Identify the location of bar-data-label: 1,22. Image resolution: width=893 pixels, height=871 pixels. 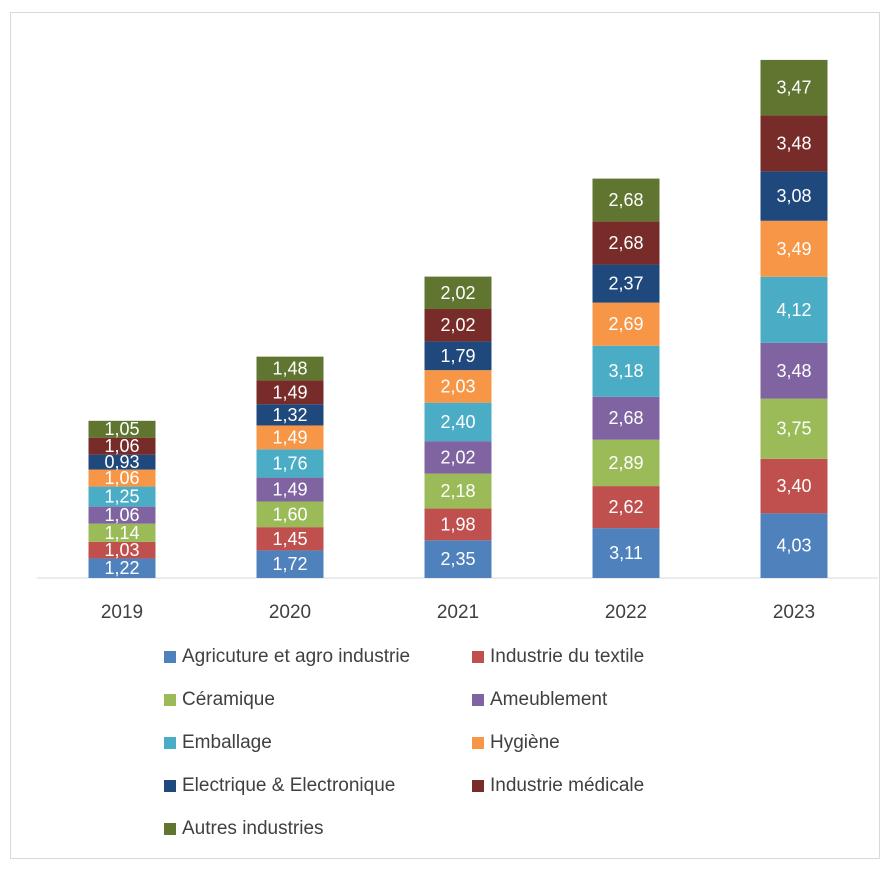
(121, 568).